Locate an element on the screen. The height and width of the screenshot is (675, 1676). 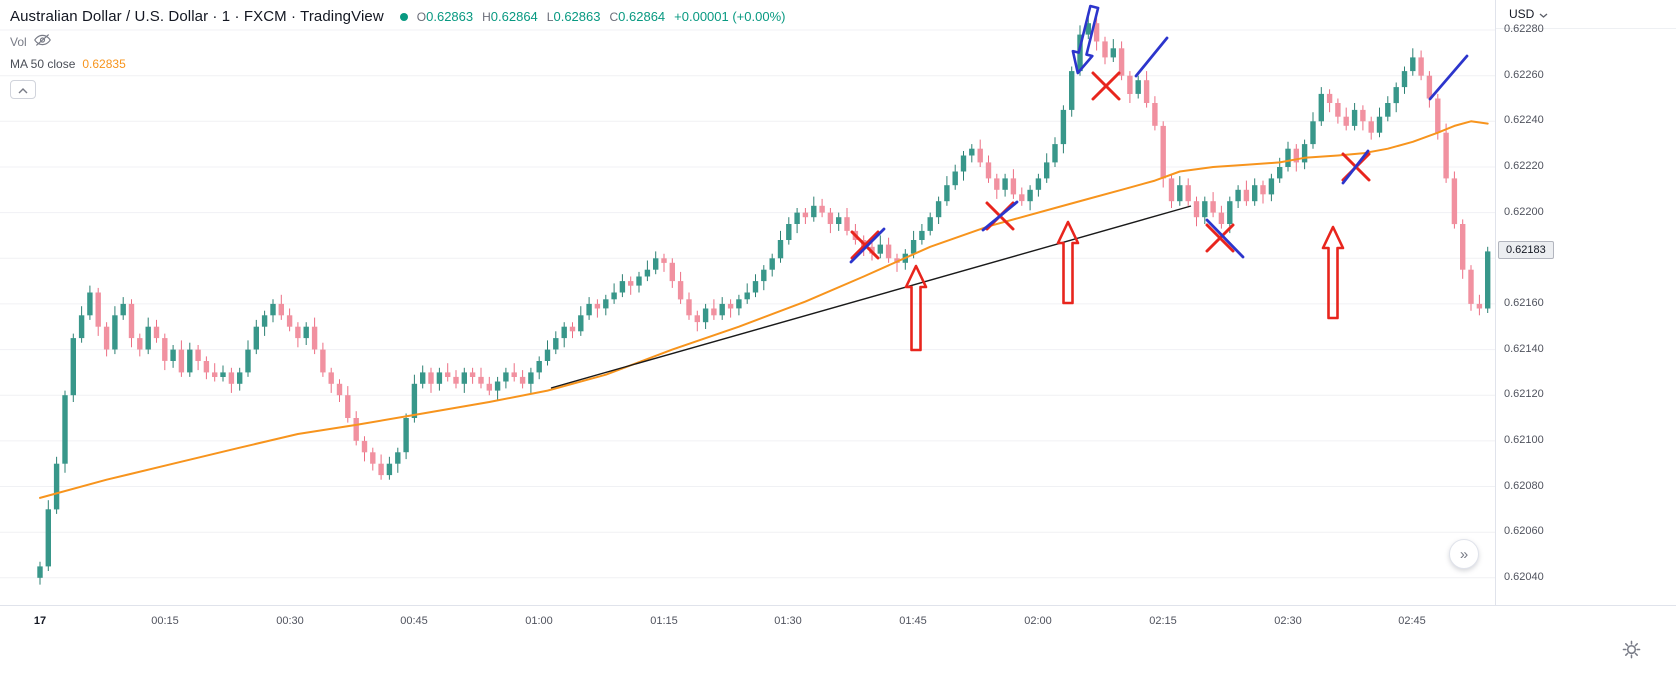
time-tick-label: 01:00 is located at coordinates (539, 621).